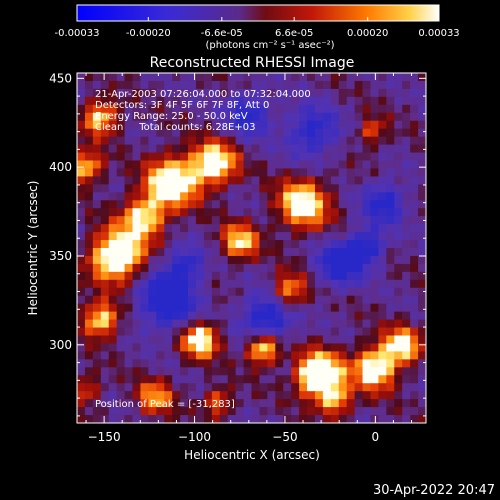  Describe the element at coordinates (294, 33) in the screenshot. I see `colorbar-tick-label: 6.6e-05` at that location.